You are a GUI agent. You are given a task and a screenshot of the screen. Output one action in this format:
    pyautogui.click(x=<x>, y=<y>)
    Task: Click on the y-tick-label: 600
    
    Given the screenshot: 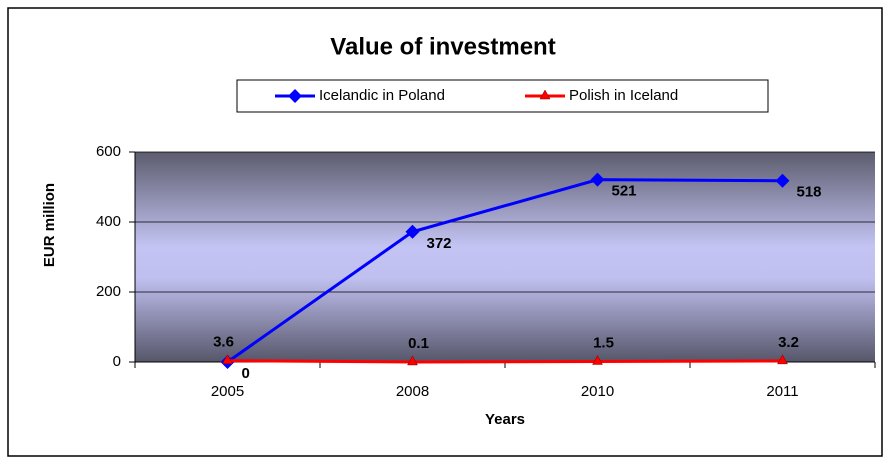 What is the action you would take?
    pyautogui.click(x=108, y=151)
    